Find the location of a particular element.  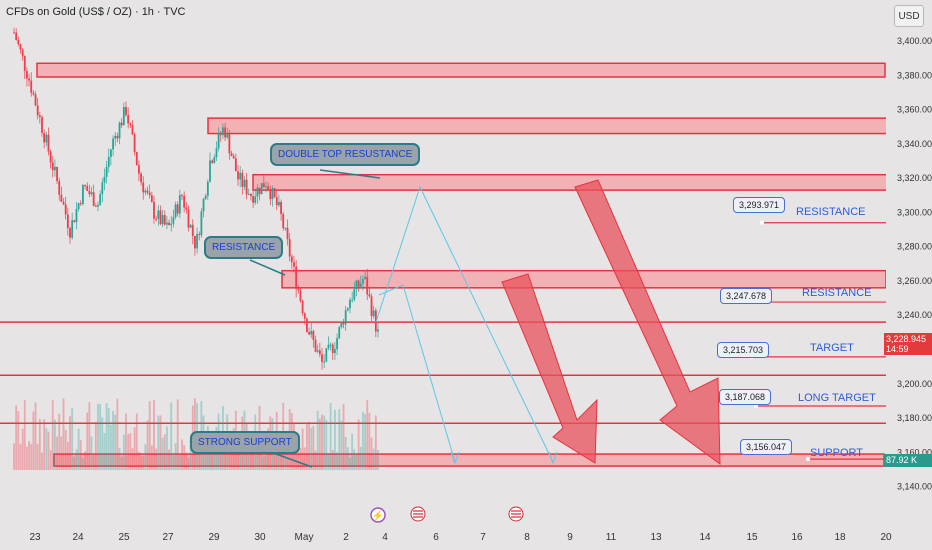

time-tick-label: 14 is located at coordinates (705, 537).